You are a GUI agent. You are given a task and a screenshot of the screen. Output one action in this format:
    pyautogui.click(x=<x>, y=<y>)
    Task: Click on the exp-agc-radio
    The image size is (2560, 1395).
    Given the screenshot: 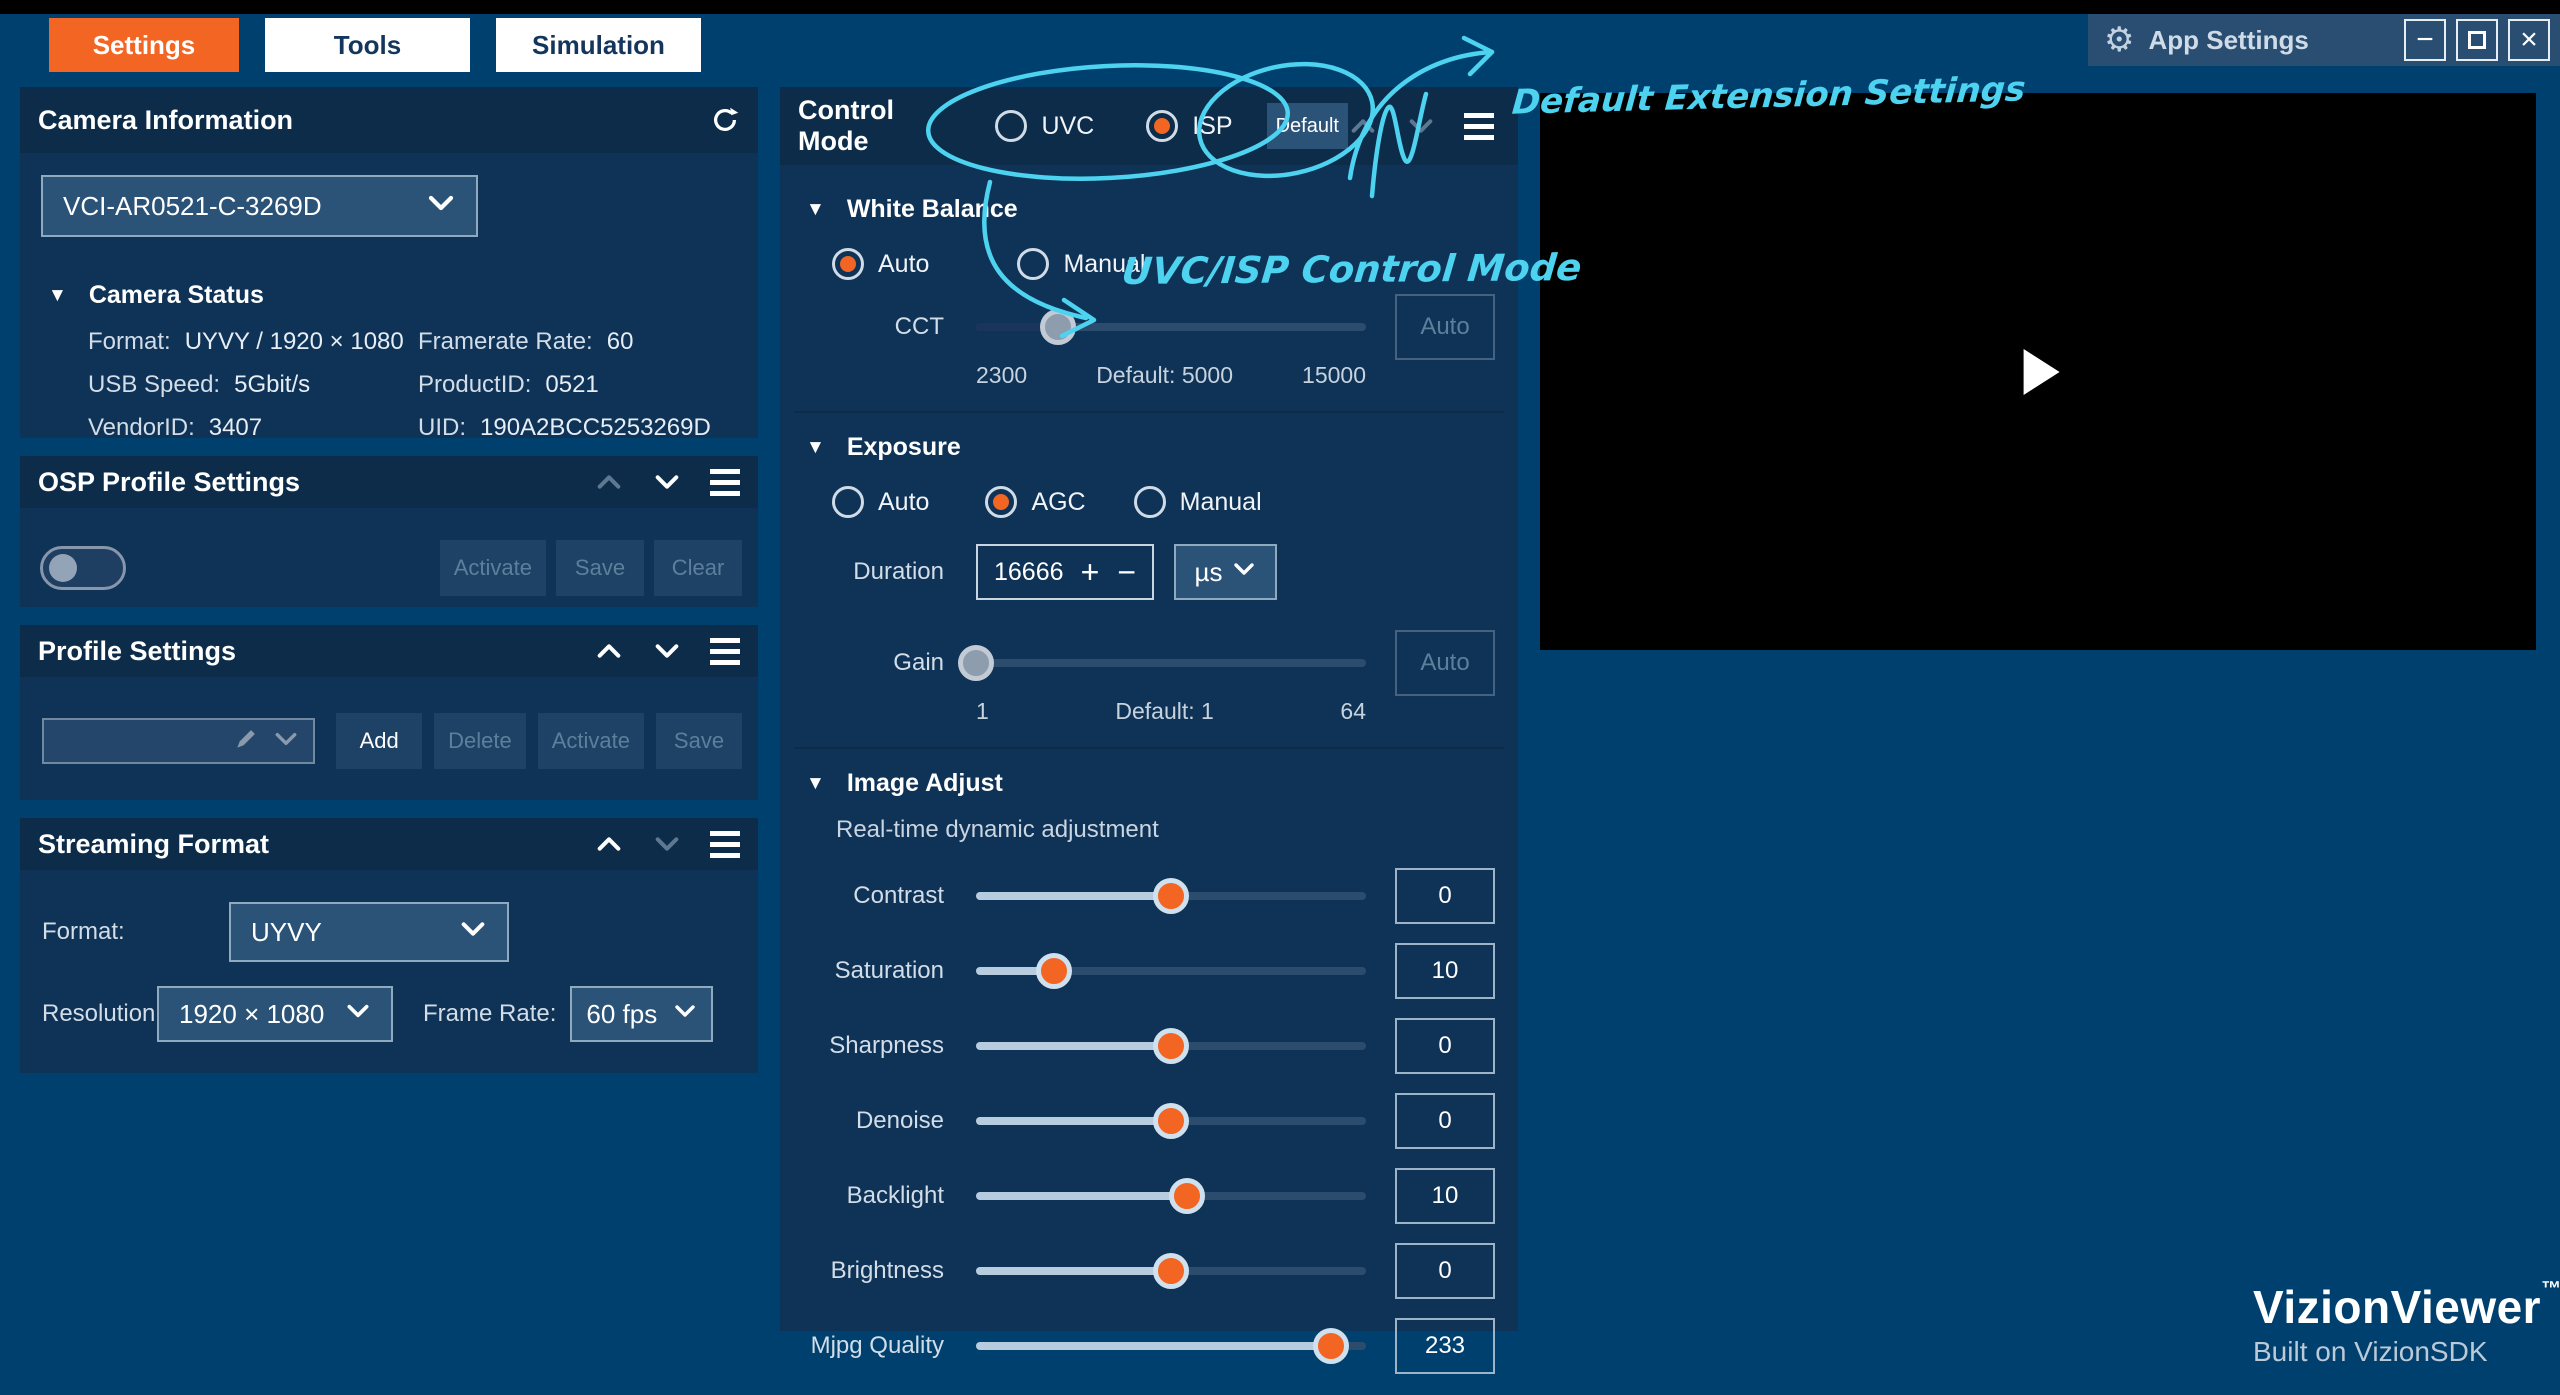 What is the action you would take?
    pyautogui.click(x=1001, y=502)
    